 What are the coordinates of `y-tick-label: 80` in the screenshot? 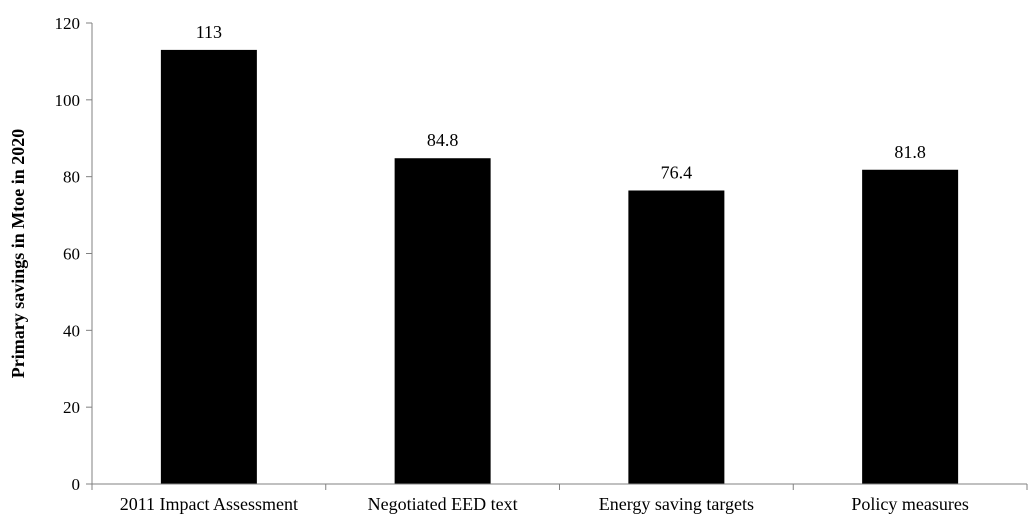 It's located at (71, 177).